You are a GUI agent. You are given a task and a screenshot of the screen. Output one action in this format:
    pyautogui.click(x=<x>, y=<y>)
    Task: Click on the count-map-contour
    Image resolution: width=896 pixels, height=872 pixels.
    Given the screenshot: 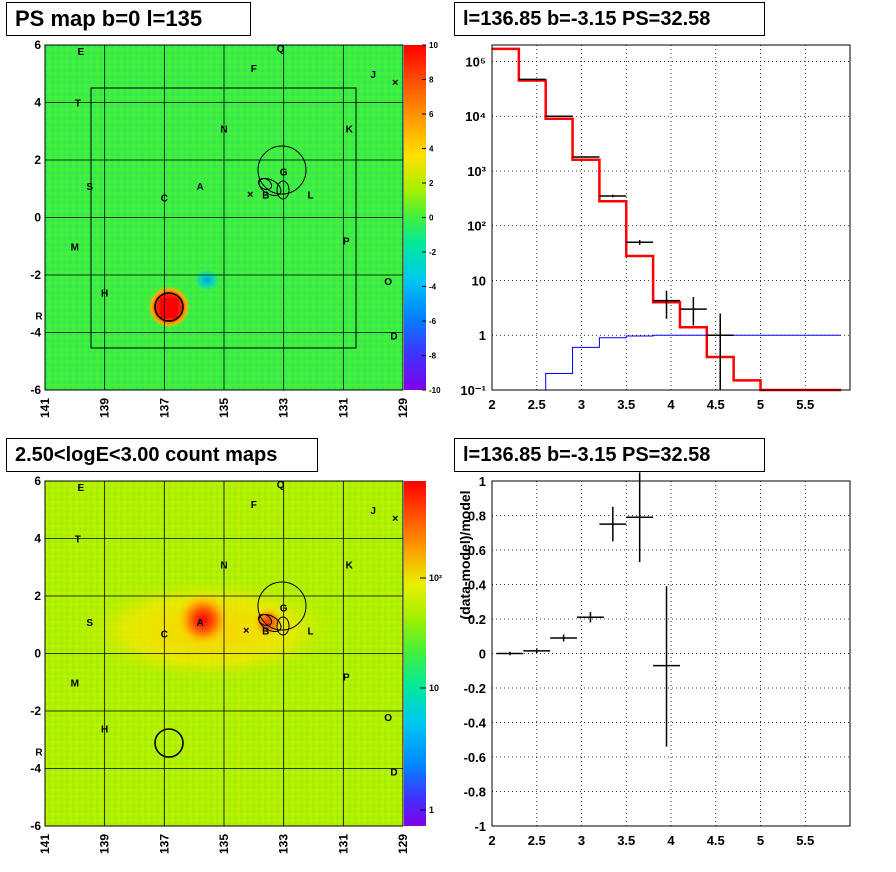 What is the action you would take?
    pyautogui.click(x=270, y=623)
    